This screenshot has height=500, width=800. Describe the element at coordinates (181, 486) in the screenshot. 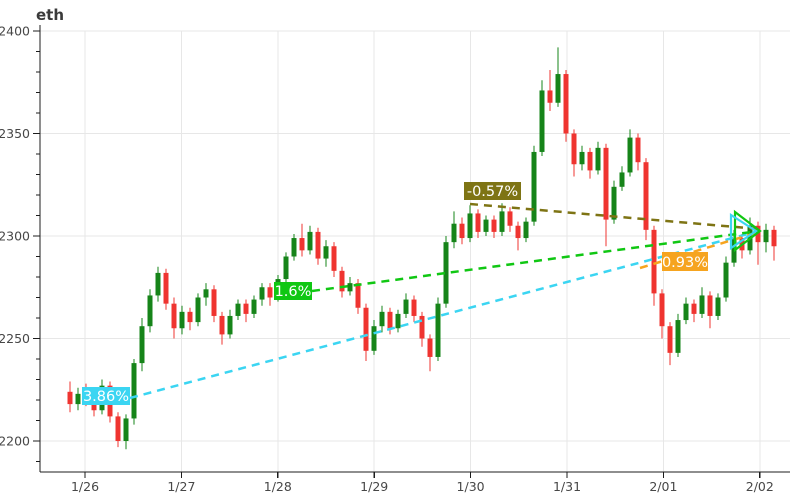

I see `x-tick-label: 1/27` at that location.